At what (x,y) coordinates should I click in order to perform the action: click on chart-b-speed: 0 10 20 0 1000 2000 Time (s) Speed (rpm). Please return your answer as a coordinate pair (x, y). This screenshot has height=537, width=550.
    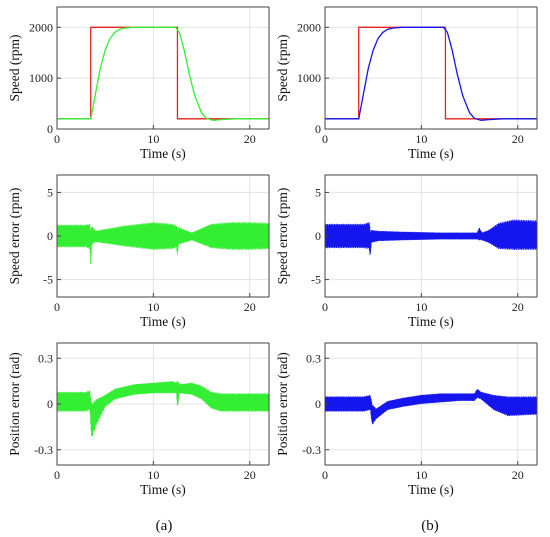
    Looking at the image, I should click on (406, 83).